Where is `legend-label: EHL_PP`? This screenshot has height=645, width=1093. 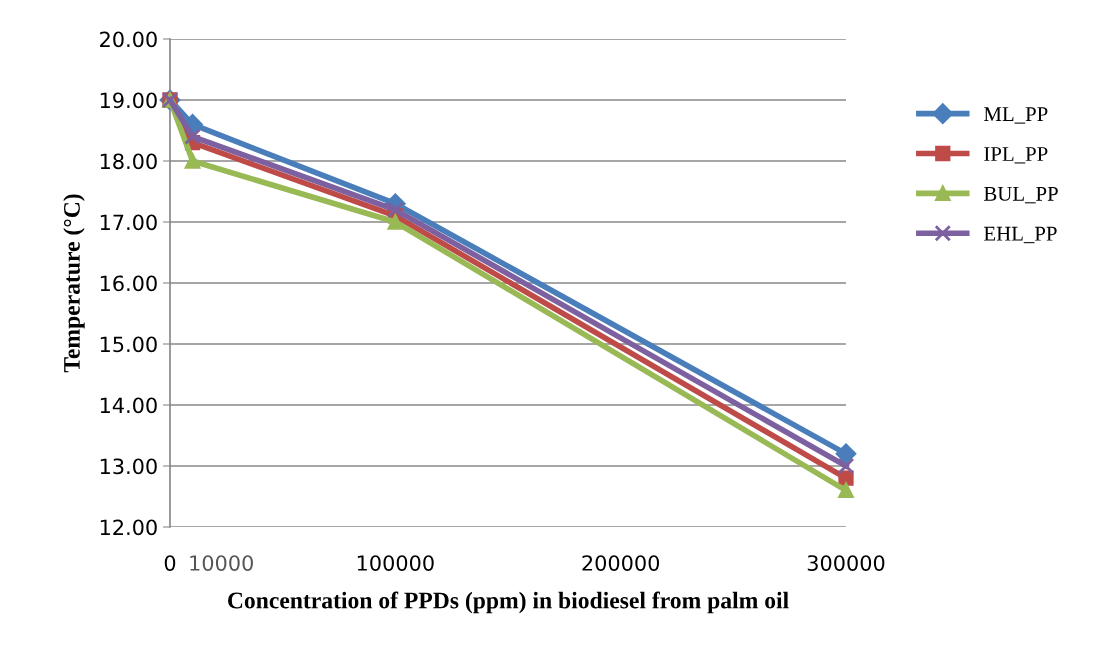
legend-label: EHL_PP is located at coordinates (1020, 235).